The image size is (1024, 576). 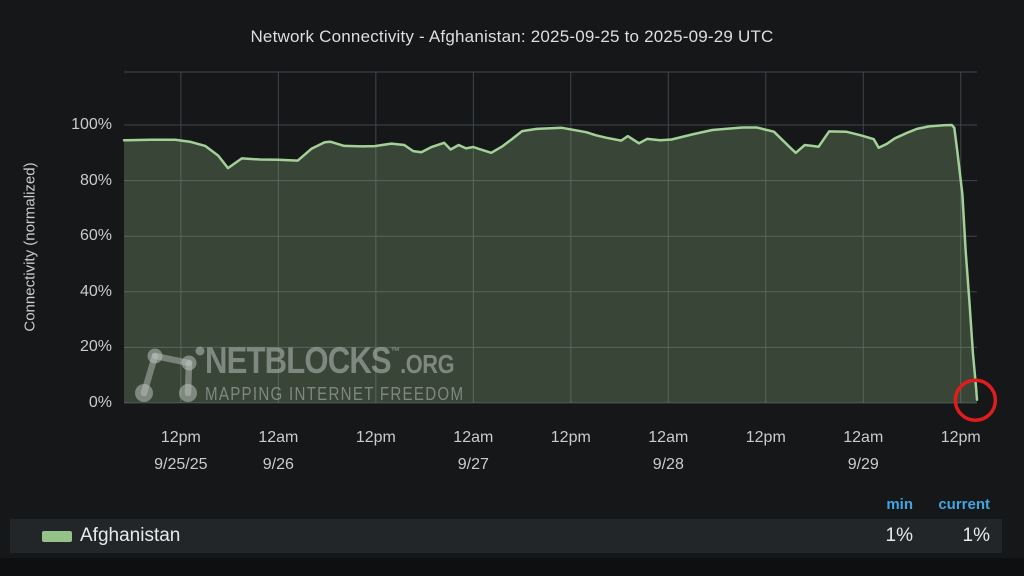 I want to click on legend-min-value: 1%, so click(x=899, y=535).